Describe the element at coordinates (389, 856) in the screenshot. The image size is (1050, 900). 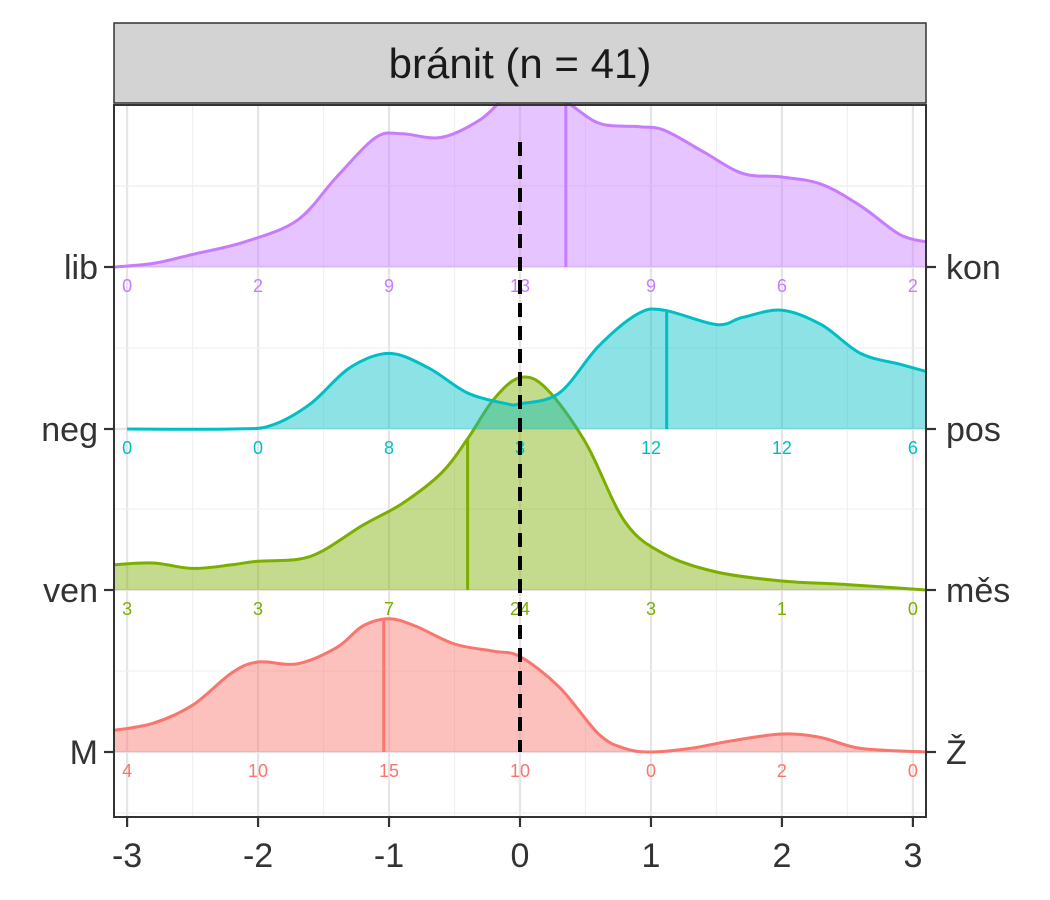
I see `x-tick-label: -1` at that location.